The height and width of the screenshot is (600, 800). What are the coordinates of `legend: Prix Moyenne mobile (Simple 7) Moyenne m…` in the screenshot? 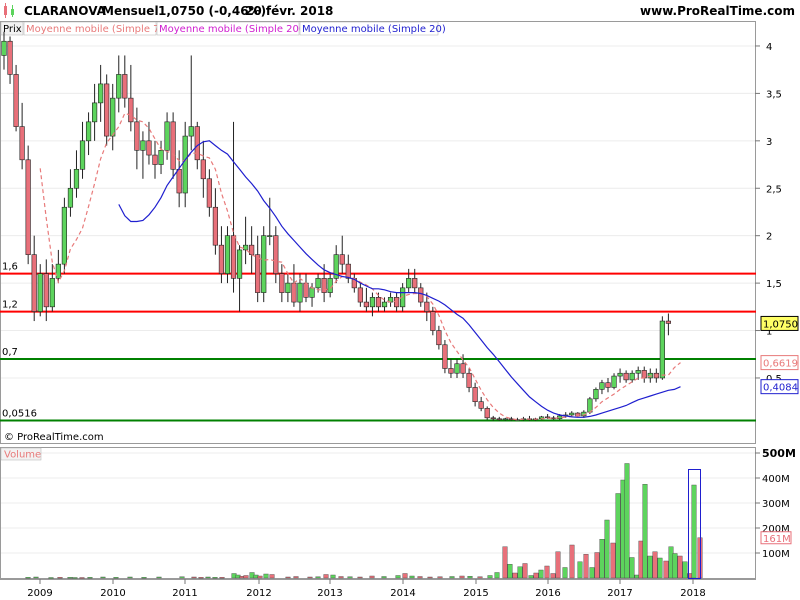 It's located at (223, 28).